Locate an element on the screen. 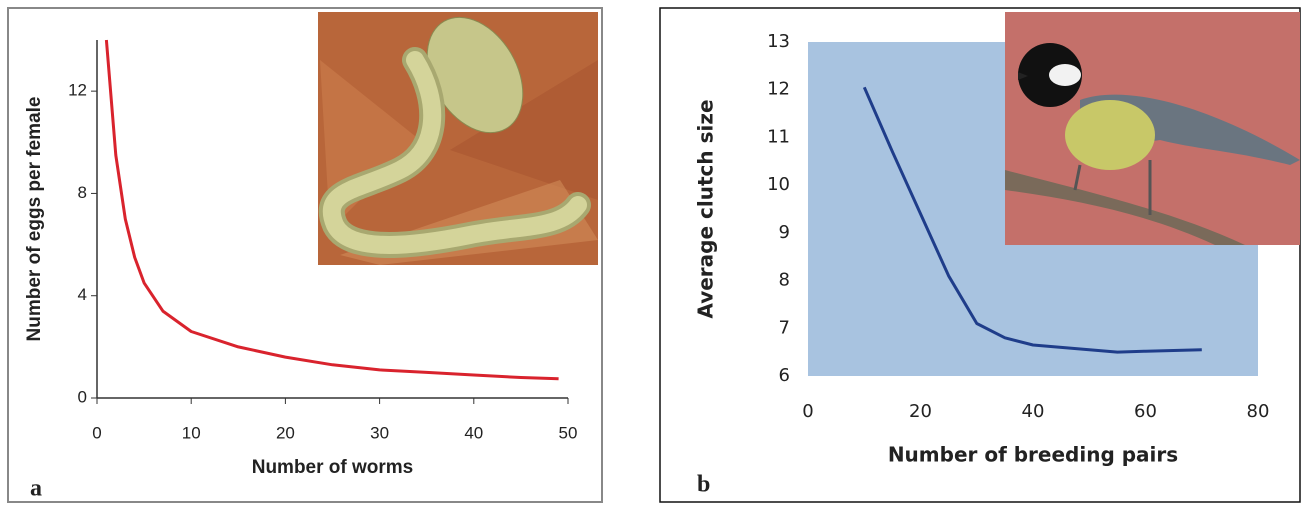 The width and height of the screenshot is (1308, 508). x-axis-label: Number of breeding pairs is located at coordinates (1033, 455).